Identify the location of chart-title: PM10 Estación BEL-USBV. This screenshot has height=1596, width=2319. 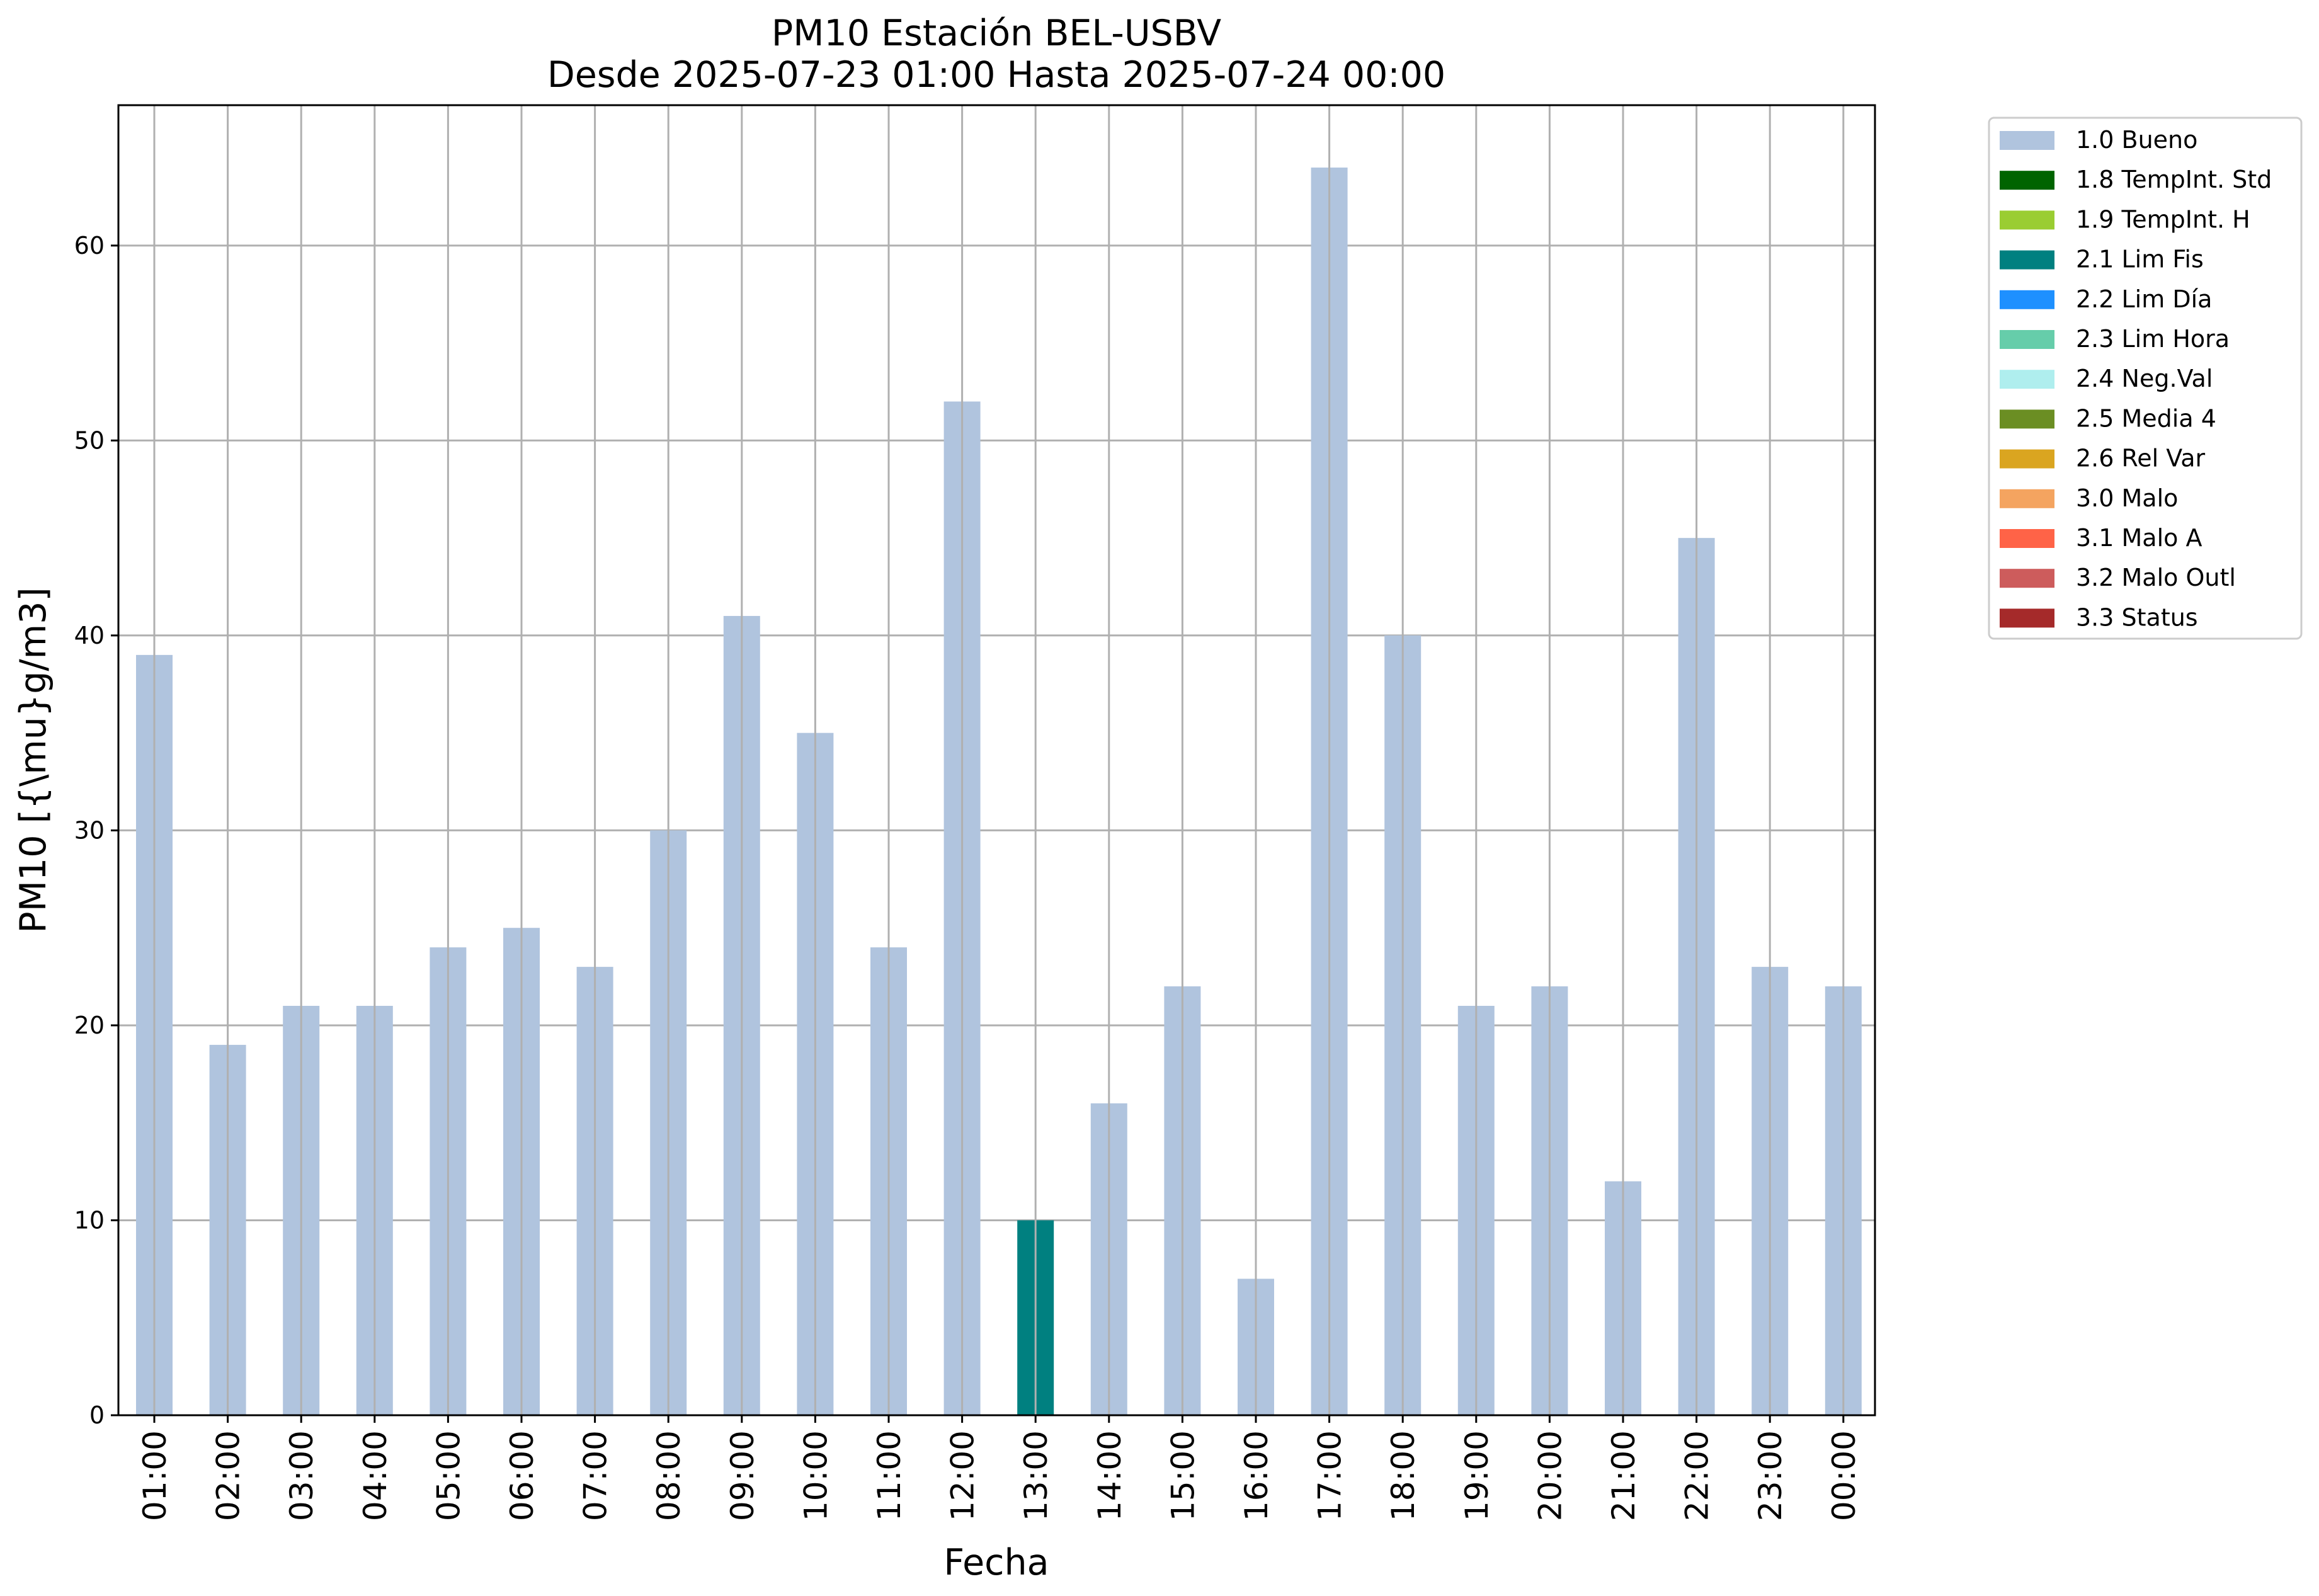
(996, 33).